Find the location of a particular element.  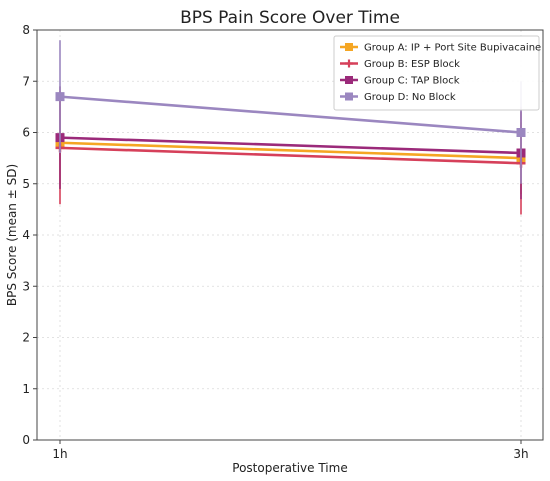

chart-title: BPS Pain Score Over Time is located at coordinates (290, 18).